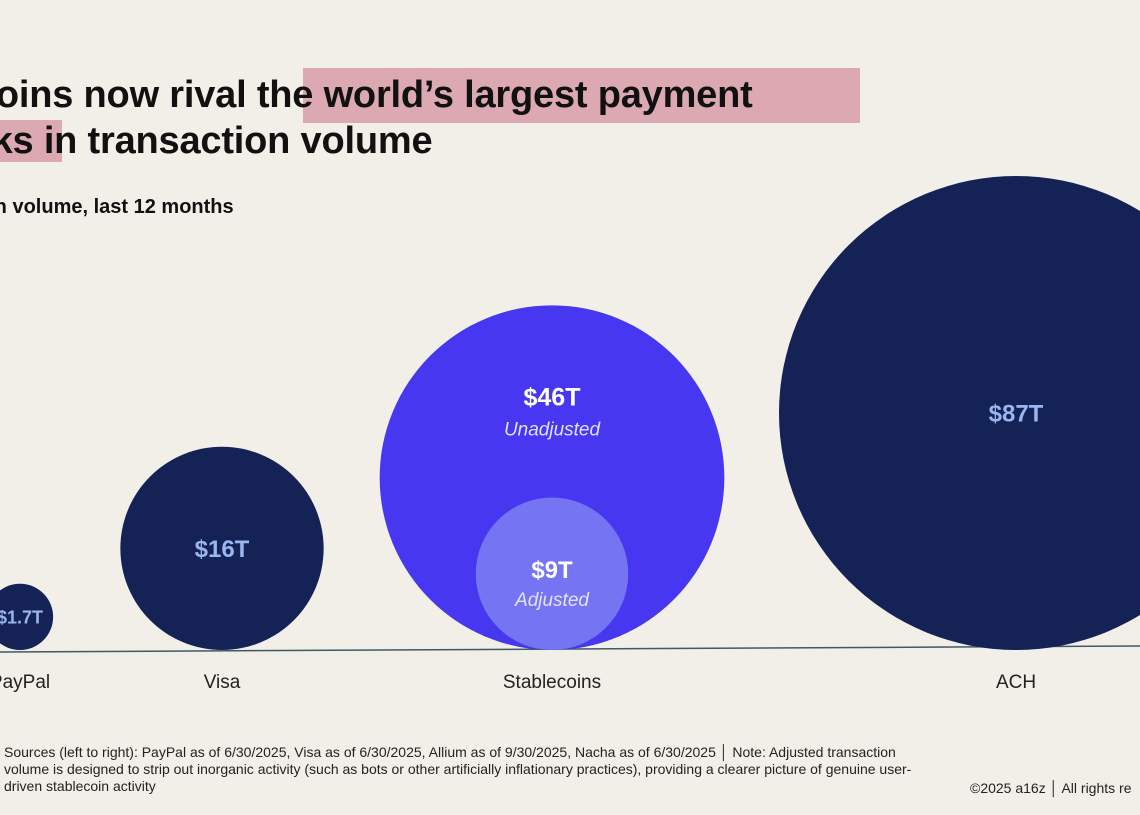 This screenshot has height=815, width=1140. Describe the element at coordinates (552, 397) in the screenshot. I see `value-label-stablecoins: $46T` at that location.